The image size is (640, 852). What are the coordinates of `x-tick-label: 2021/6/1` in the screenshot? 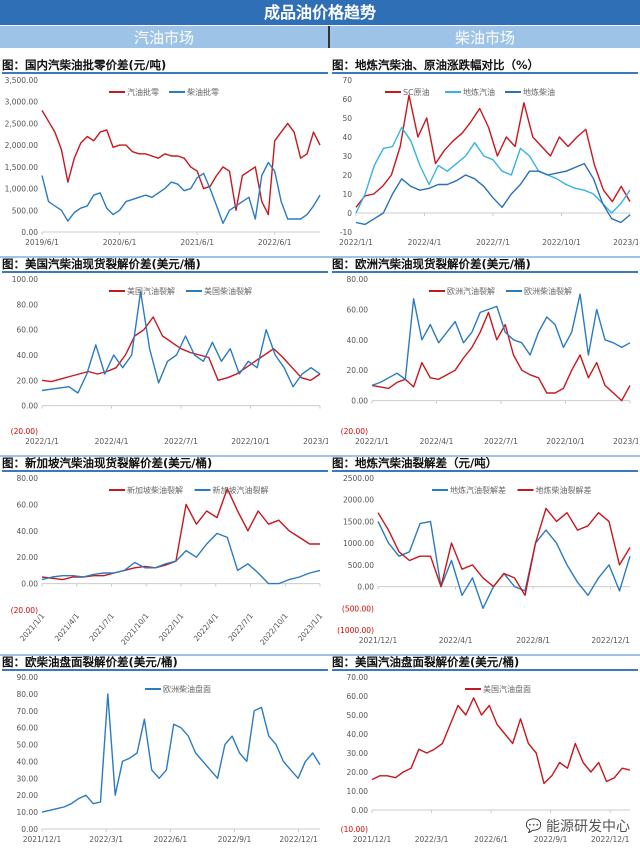 It's located at (197, 242).